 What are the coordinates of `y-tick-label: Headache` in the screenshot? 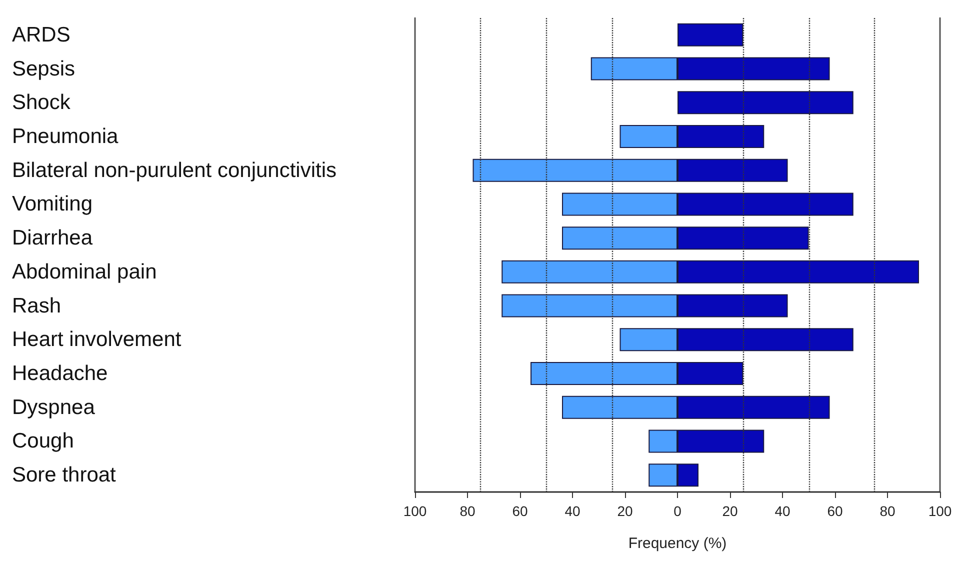 It's located at (60, 373).